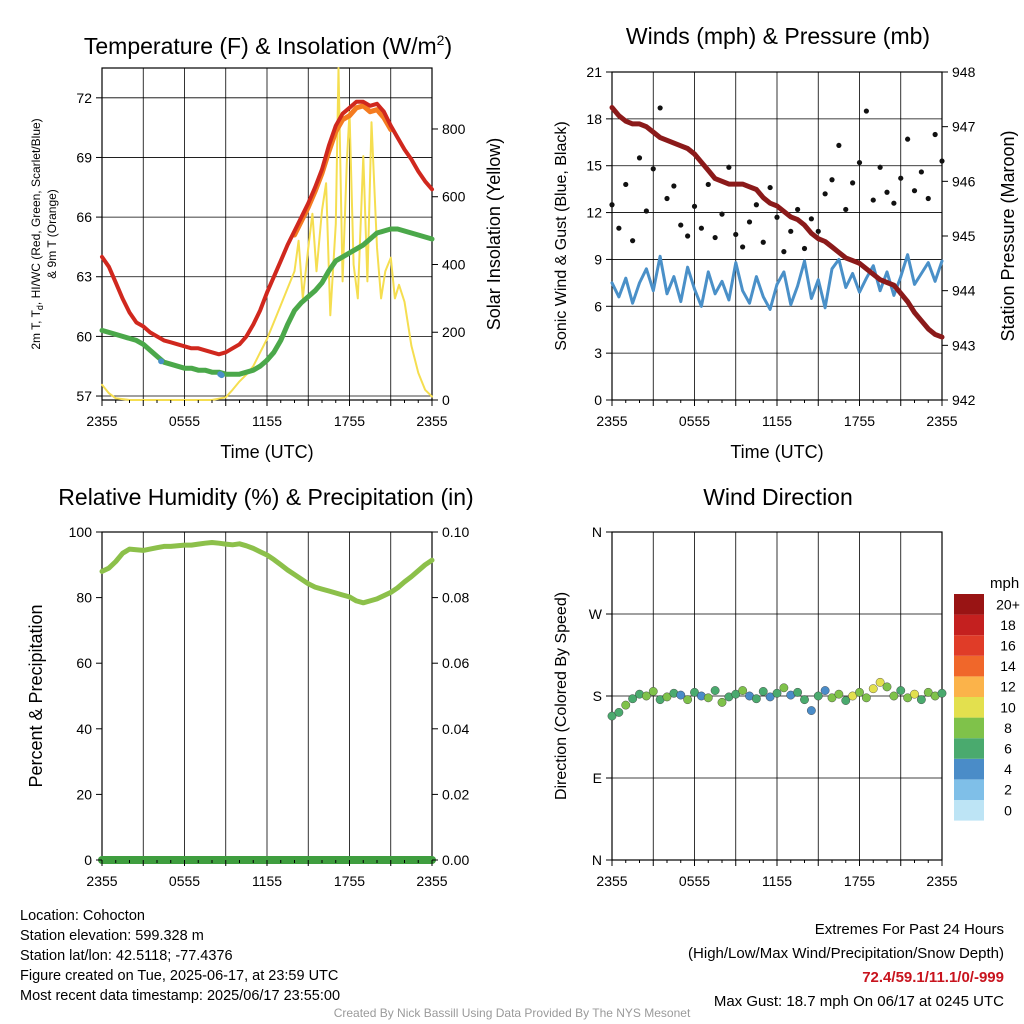 The height and width of the screenshot is (1024, 1024). Describe the element at coordinates (455, 532) in the screenshot. I see `precip-right-tick-label: 0.10` at that location.